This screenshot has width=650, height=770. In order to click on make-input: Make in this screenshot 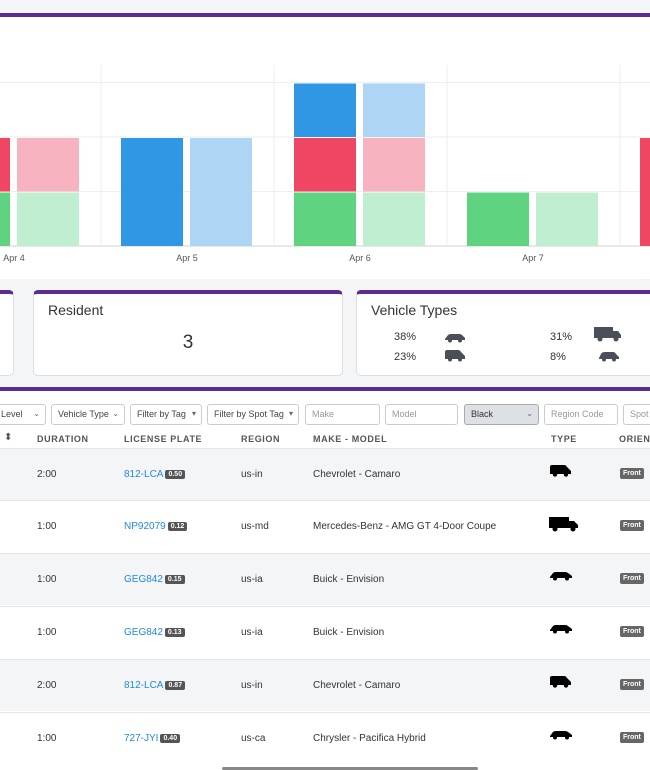, I will do `click(342, 414)`.